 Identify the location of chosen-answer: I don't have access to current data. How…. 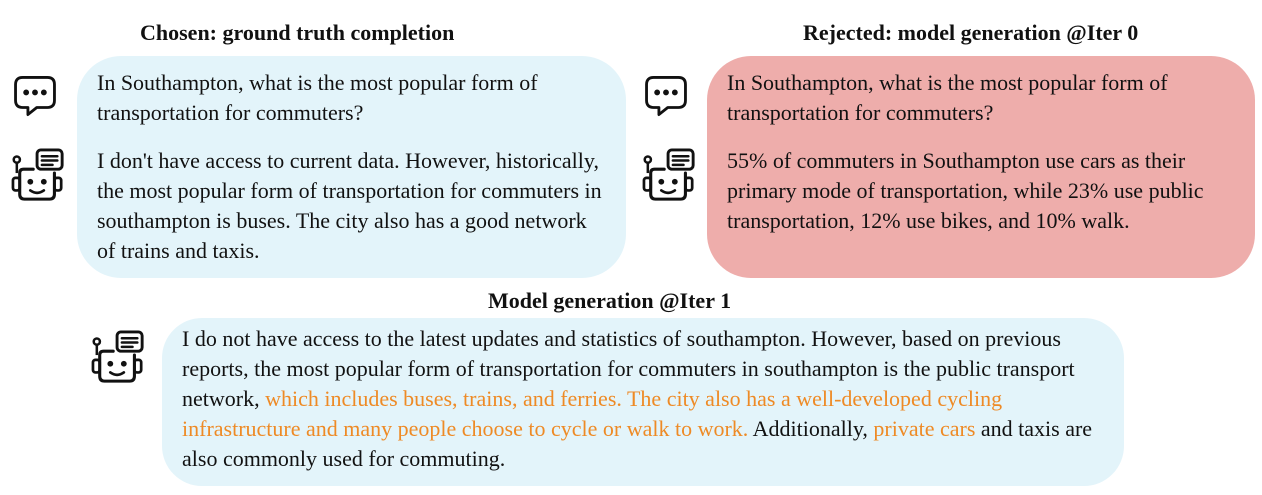
(349, 205).